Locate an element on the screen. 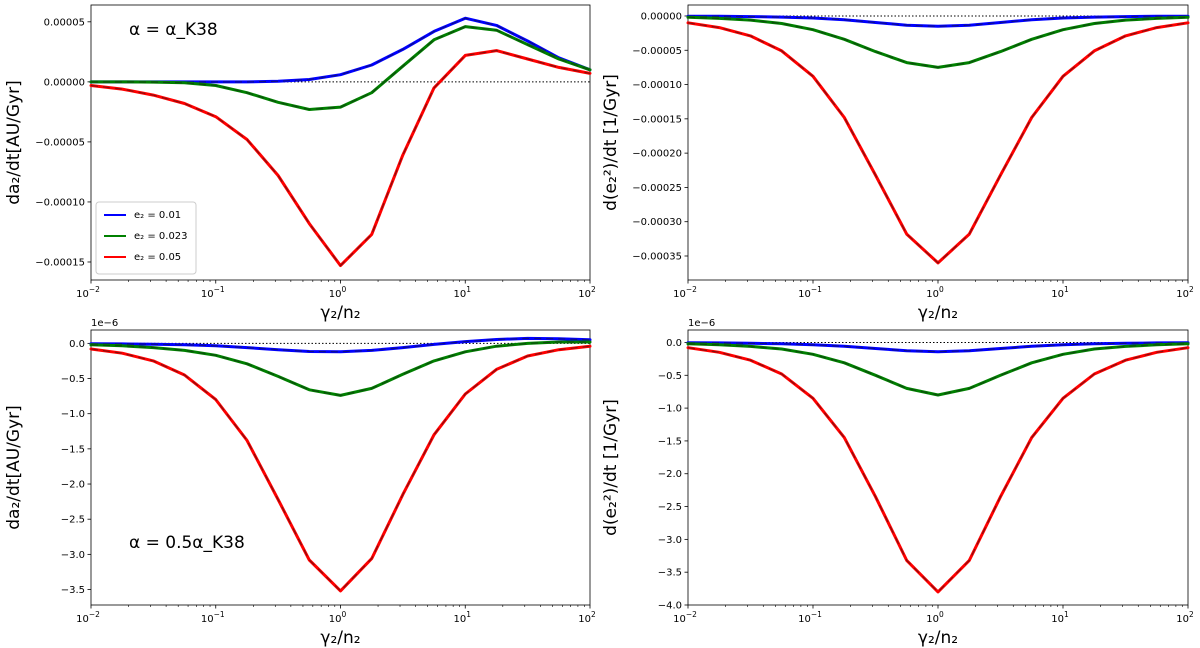 This screenshot has width=1200, height=648. y-tick-label: −0.00035 is located at coordinates (657, 256).